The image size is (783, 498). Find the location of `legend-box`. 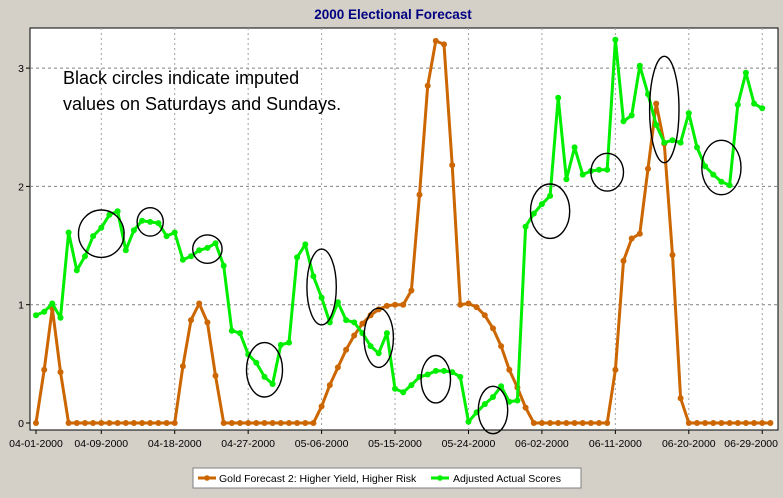

legend-box is located at coordinates (387, 478).